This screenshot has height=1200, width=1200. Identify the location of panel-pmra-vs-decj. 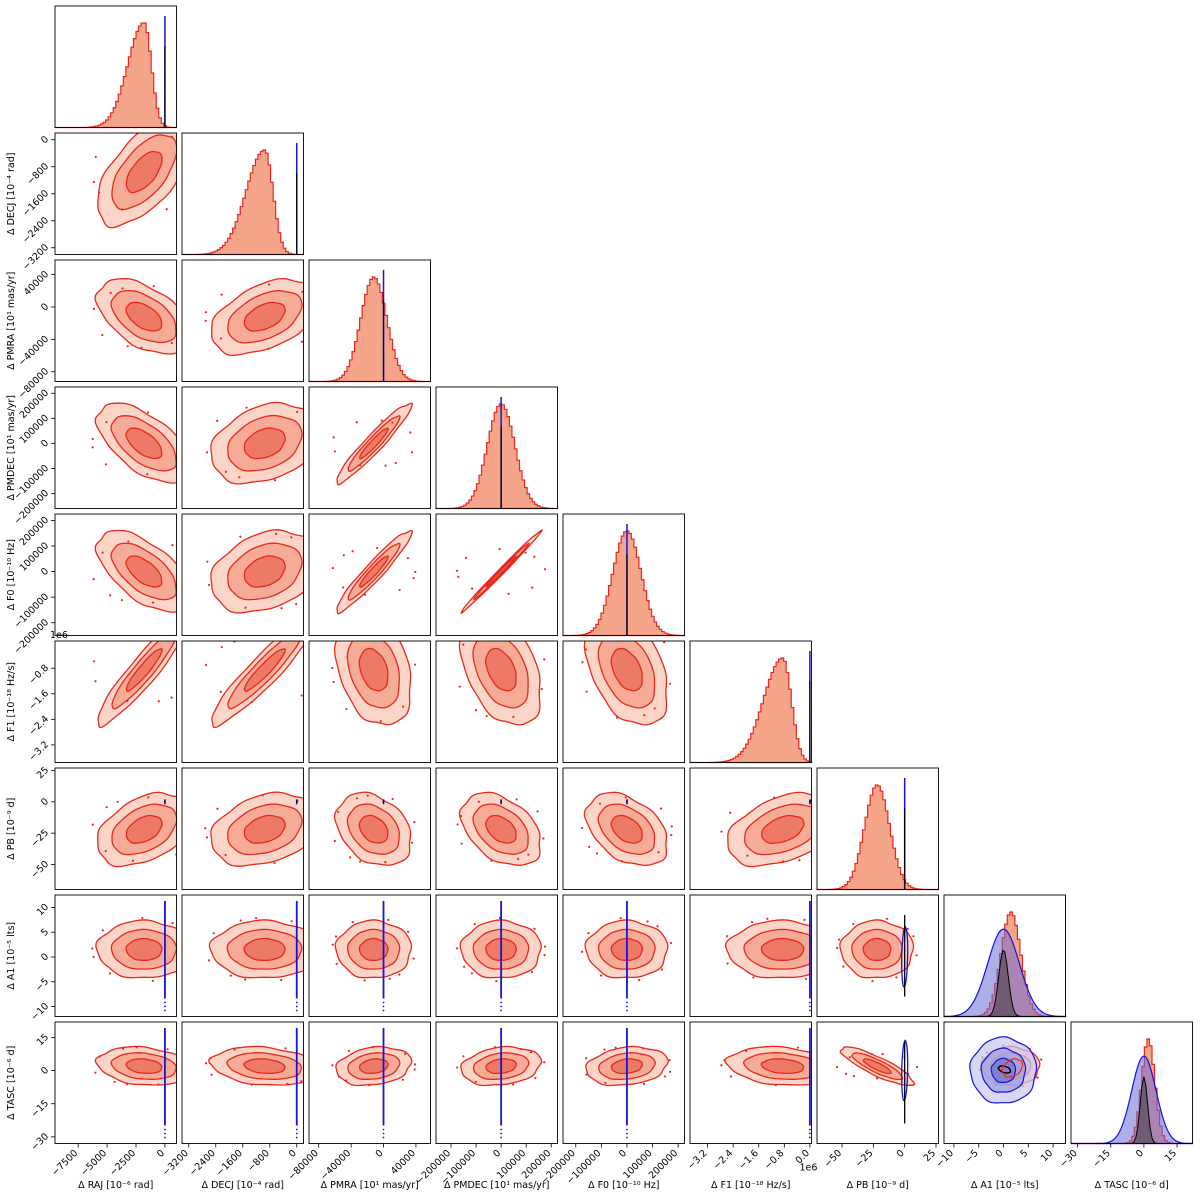
(242, 320).